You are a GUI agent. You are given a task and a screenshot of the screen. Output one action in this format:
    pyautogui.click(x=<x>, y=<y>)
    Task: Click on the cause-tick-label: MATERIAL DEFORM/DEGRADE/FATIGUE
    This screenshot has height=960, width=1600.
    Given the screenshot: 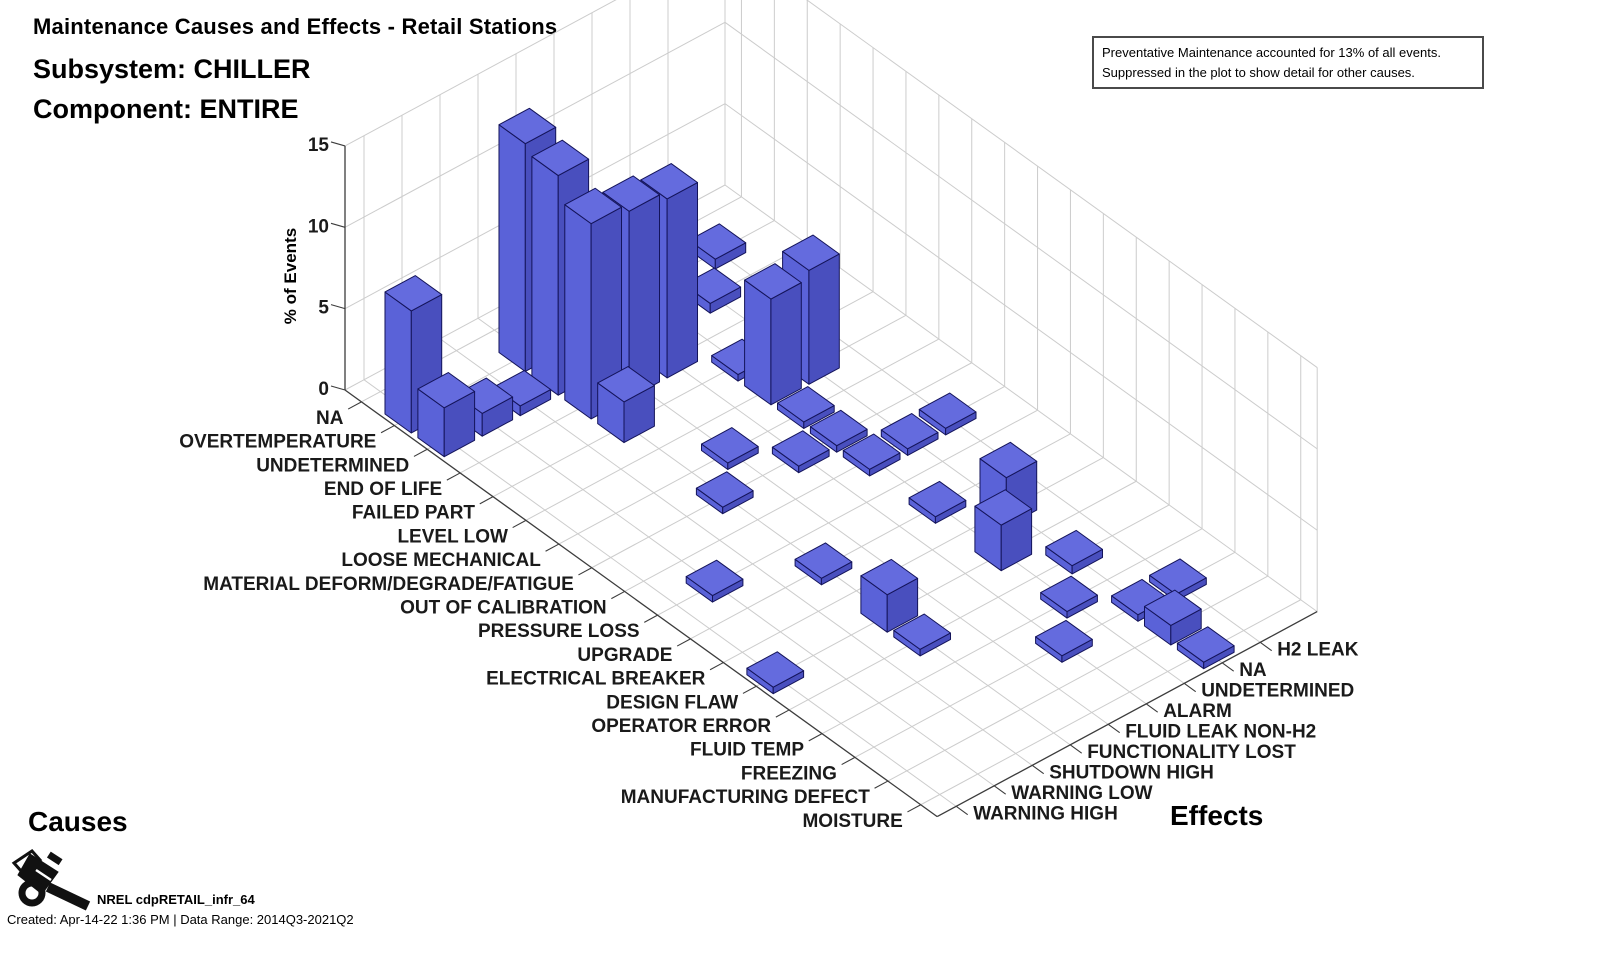 What is the action you would take?
    pyautogui.click(x=388, y=584)
    